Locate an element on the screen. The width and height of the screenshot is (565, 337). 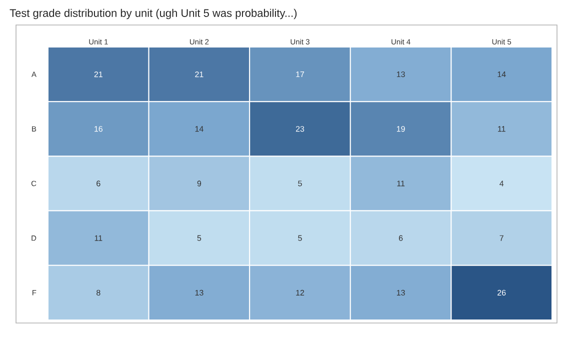
data-label: 16 is located at coordinates (98, 129).